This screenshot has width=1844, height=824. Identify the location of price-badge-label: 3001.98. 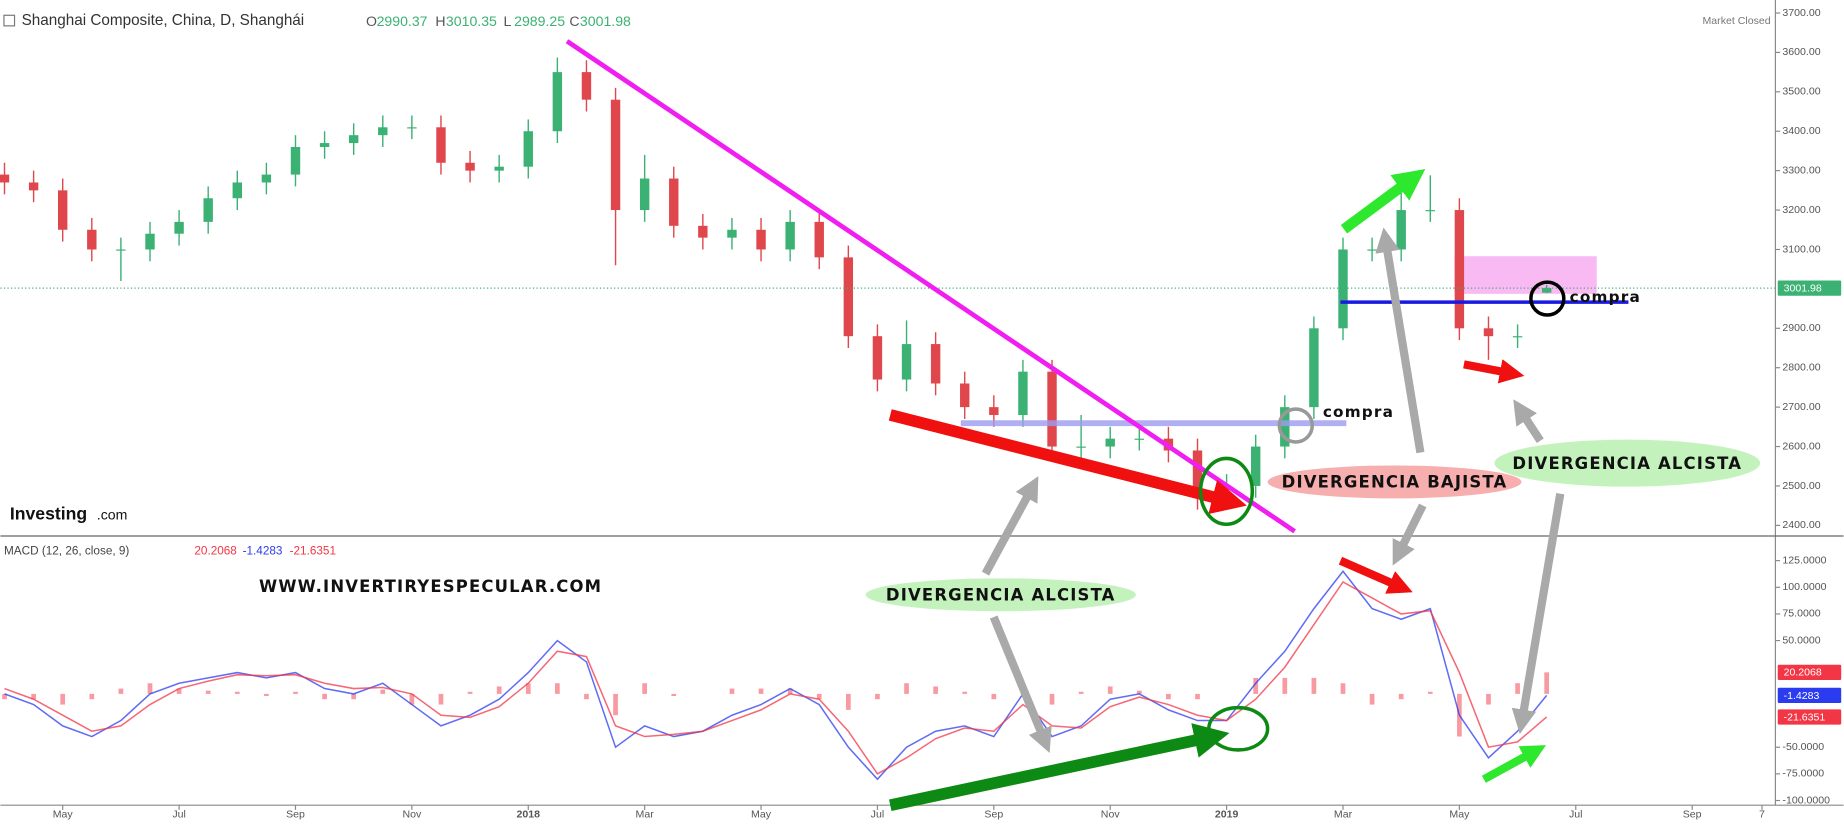
(1803, 288).